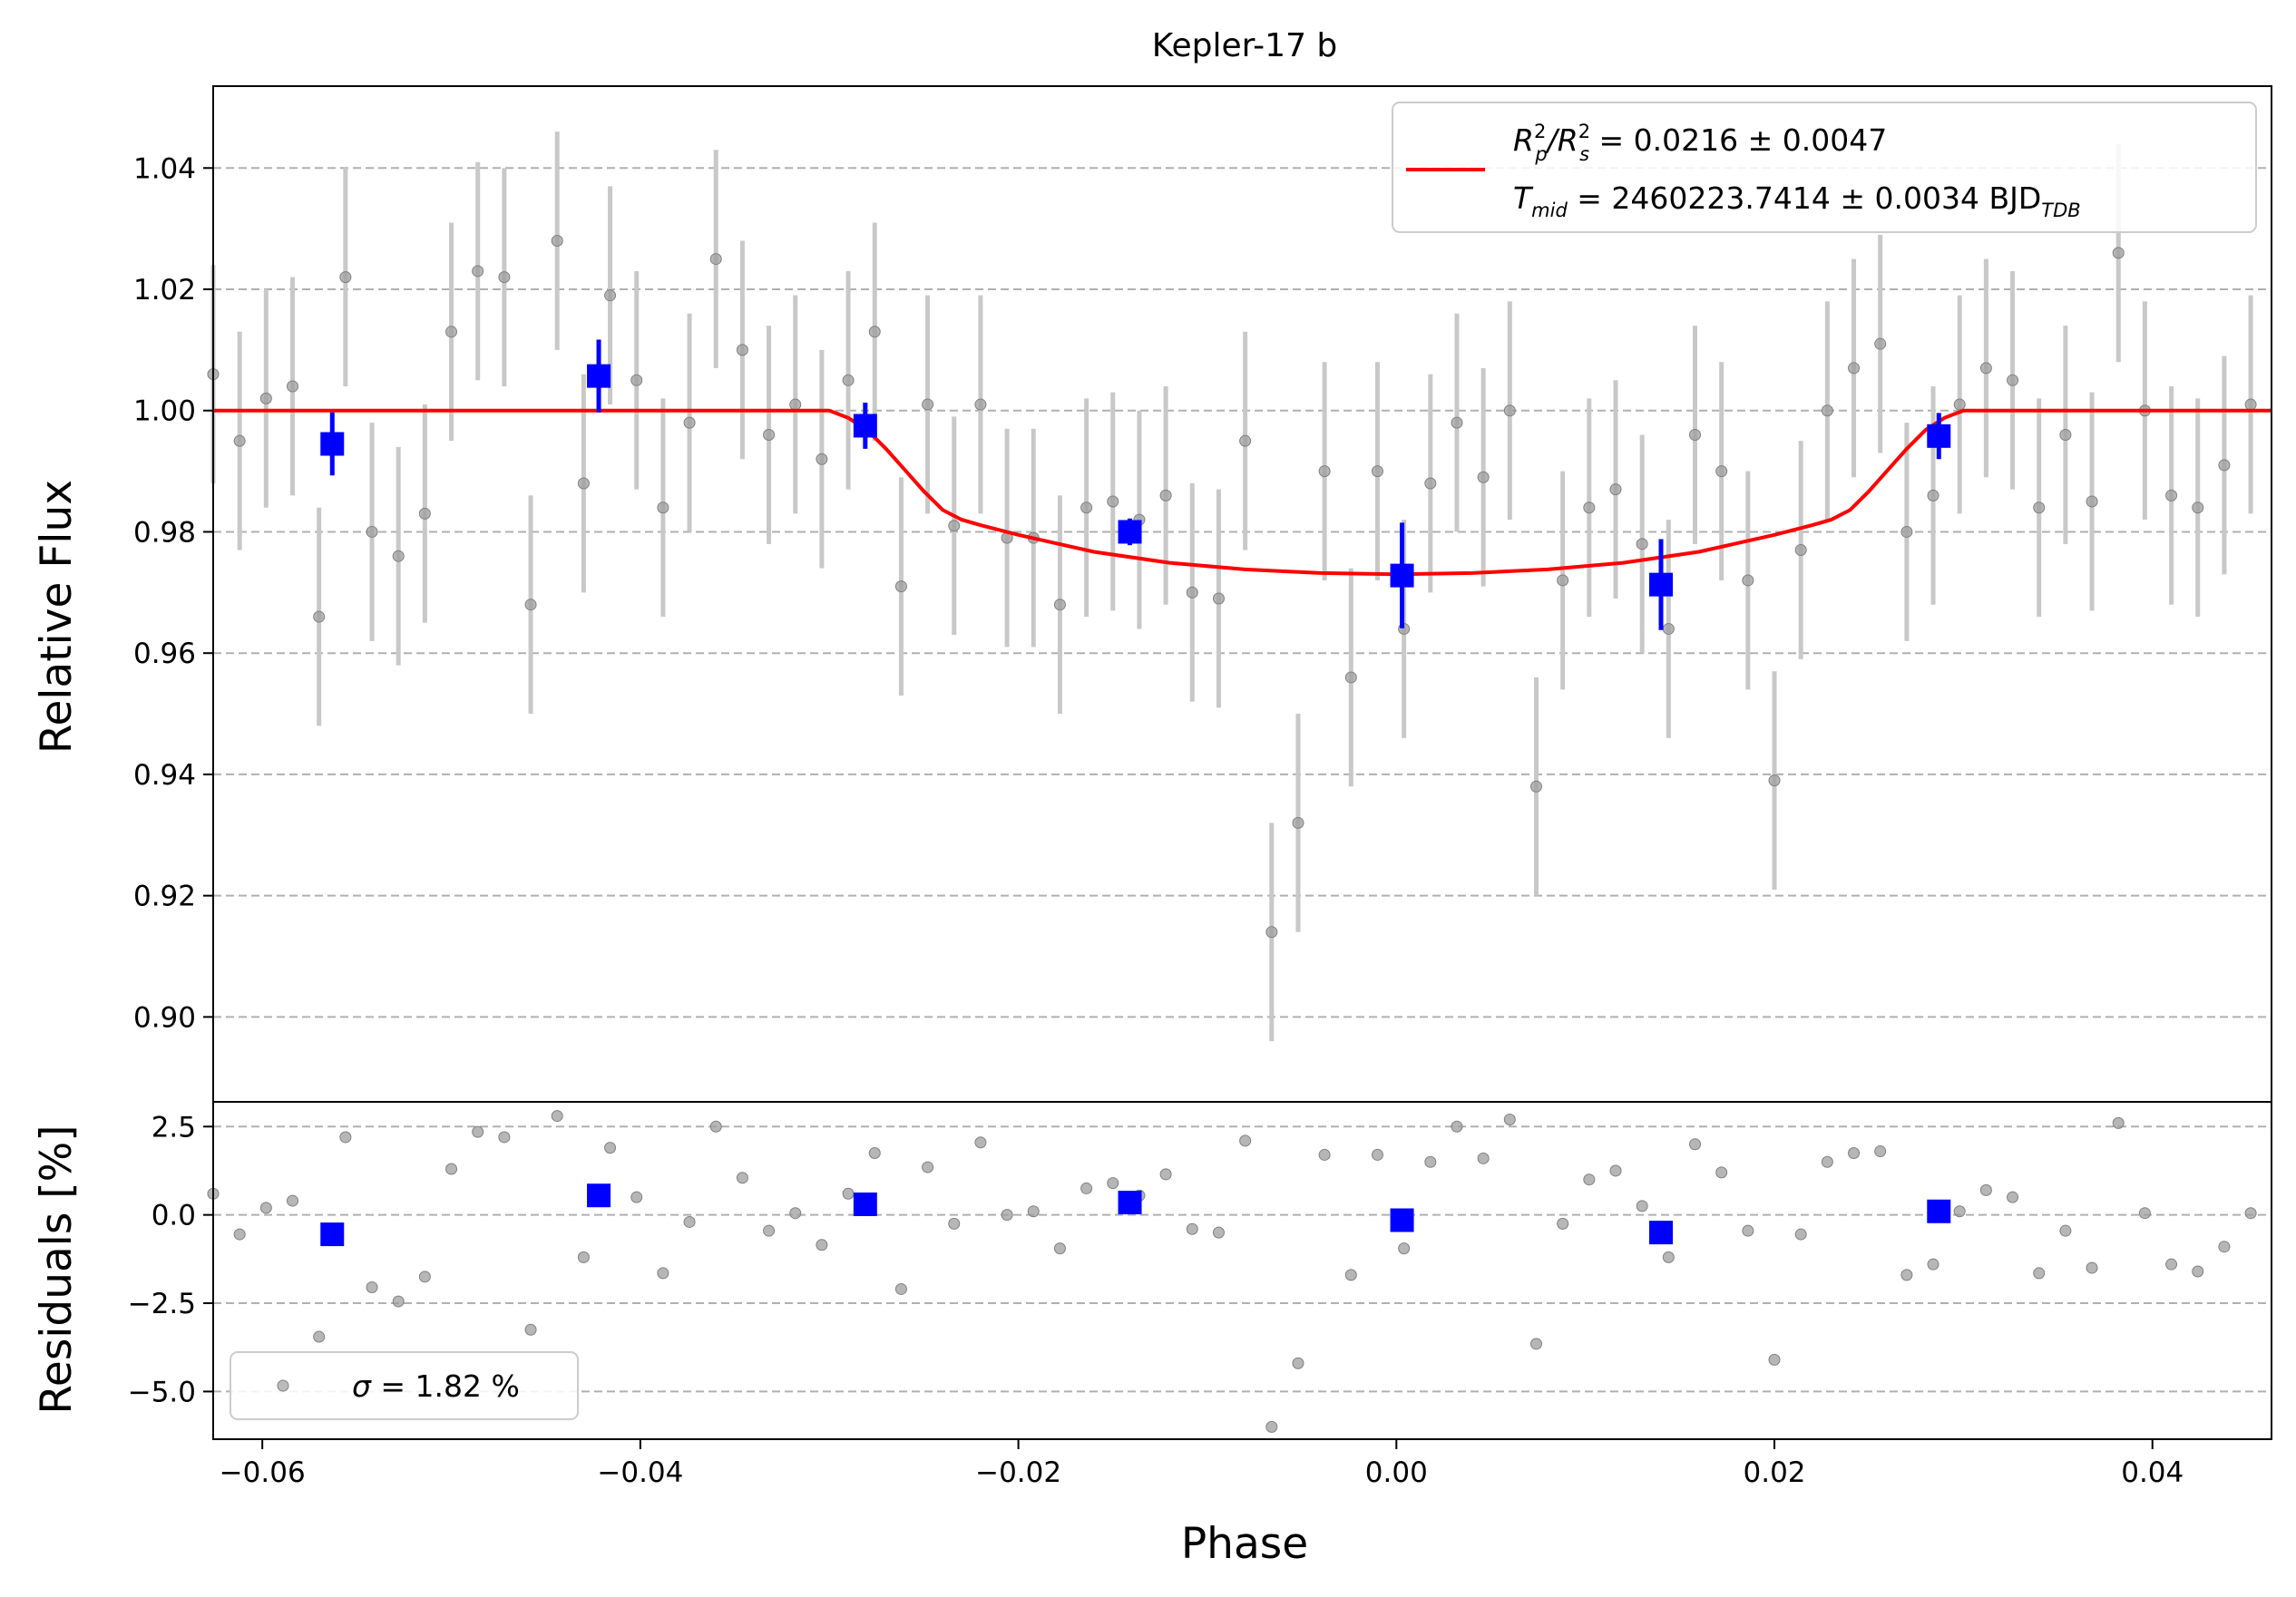 The image size is (2296, 1597). Describe the element at coordinates (164, 532) in the screenshot. I see `light-curve-ytick-label: 0.98` at that location.